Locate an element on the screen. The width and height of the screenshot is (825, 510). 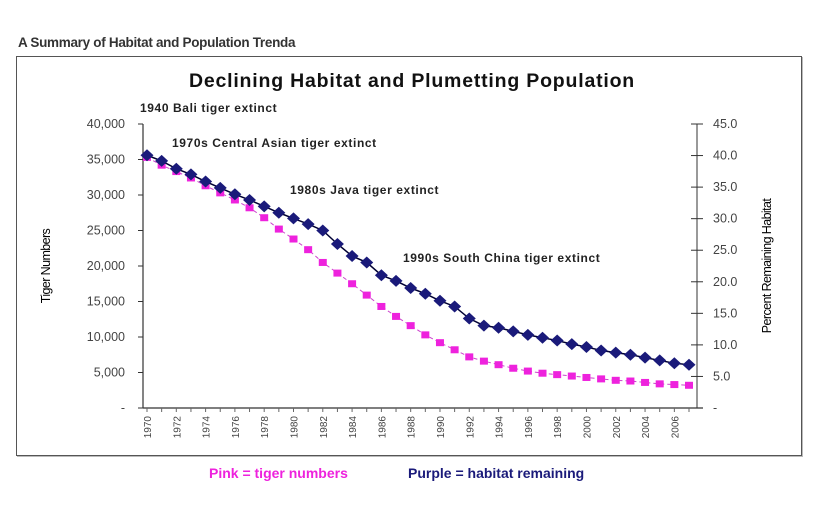
x-tick-label: 1970 is located at coordinates (148, 427).